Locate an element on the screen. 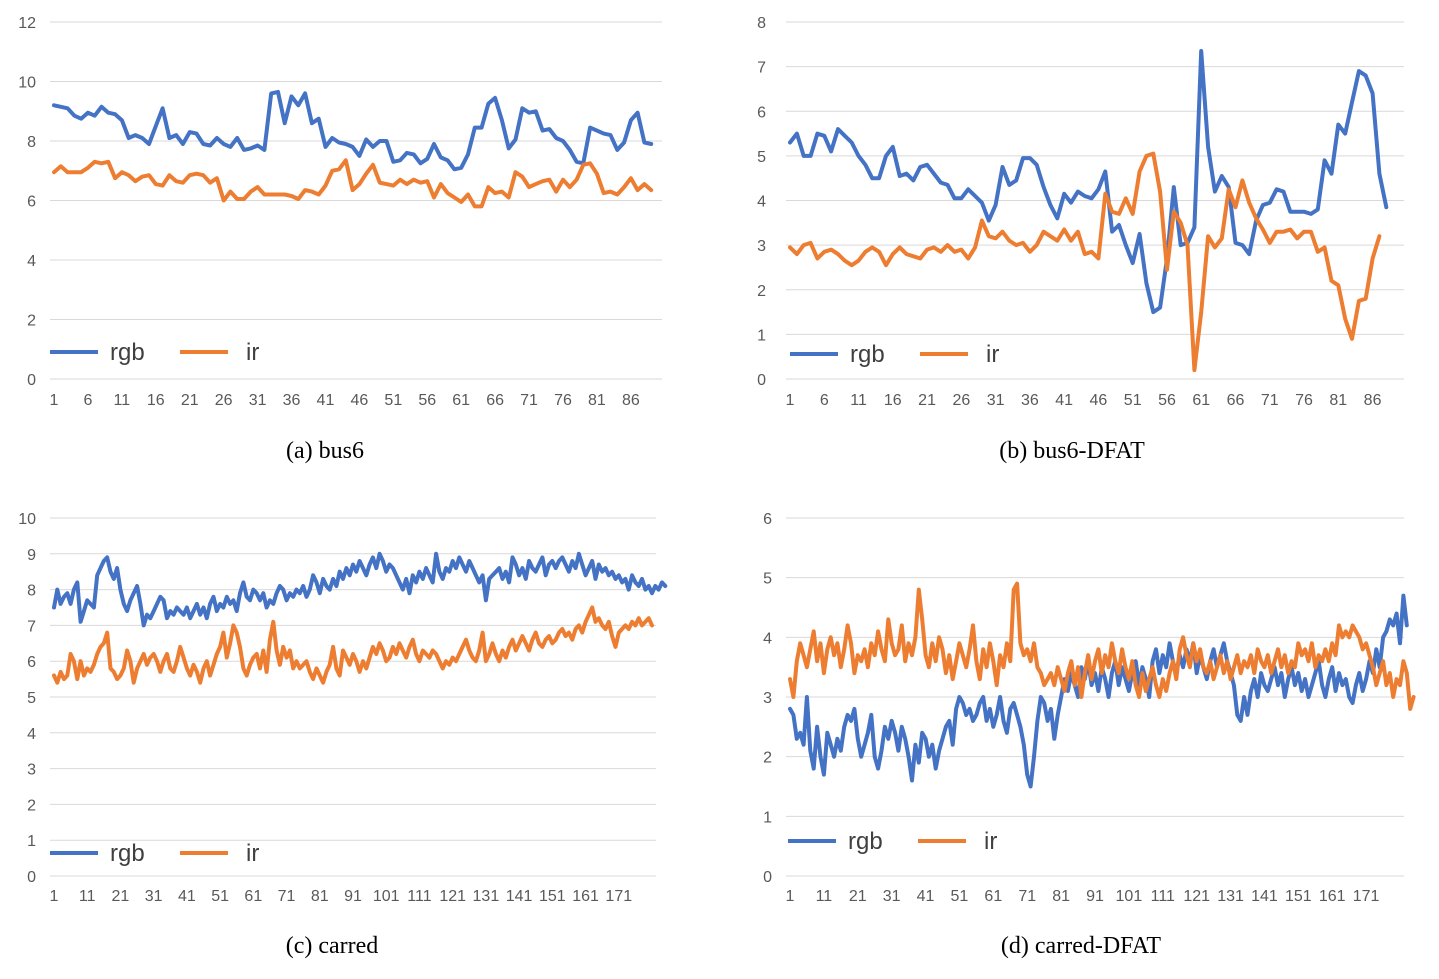 The image size is (1439, 979). chart-caption: (d) carred-DFAT is located at coordinates (1081, 946).